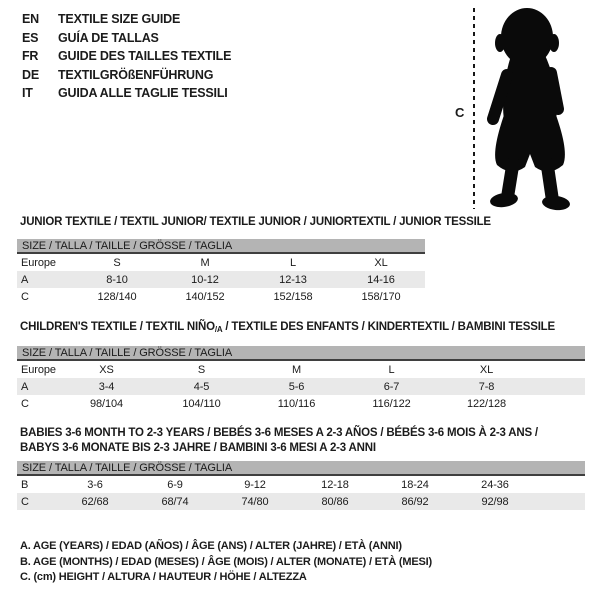 The height and width of the screenshot is (600, 600). Describe the element at coordinates (415, 501) in the screenshot. I see `height-value: 86/92` at that location.